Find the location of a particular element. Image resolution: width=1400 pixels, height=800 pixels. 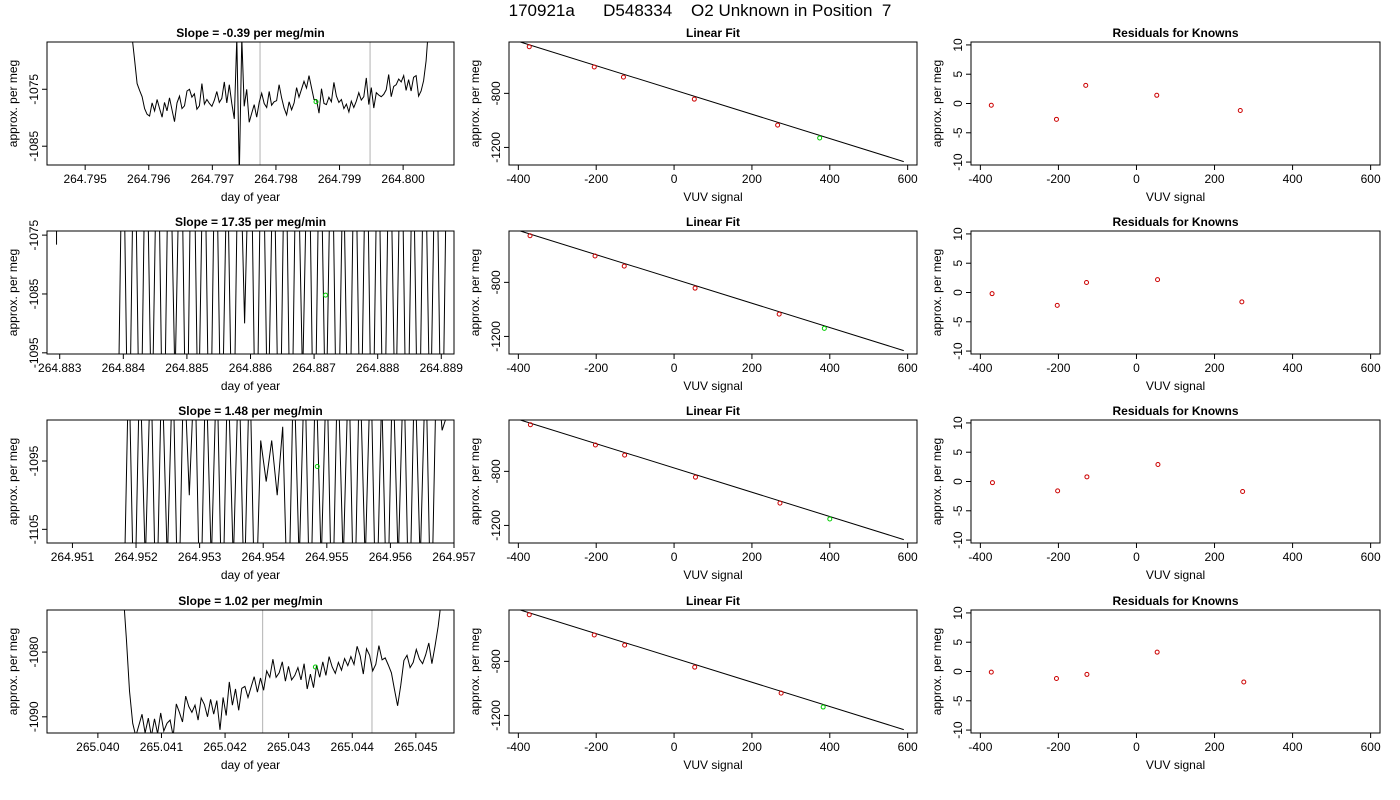

panel-title: Slope = -0.39 per meg/min is located at coordinates (250, 33).